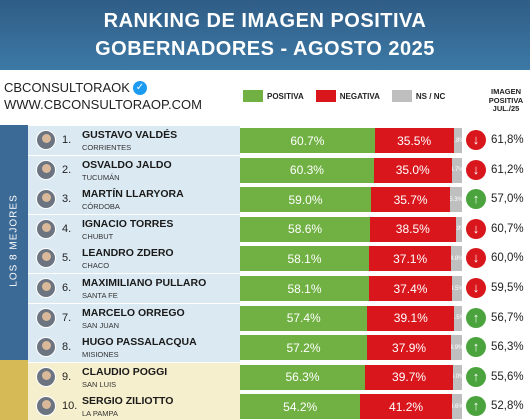  Describe the element at coordinates (458, 318) in the screenshot. I see `nsnc-bar: 3.5%` at that location.